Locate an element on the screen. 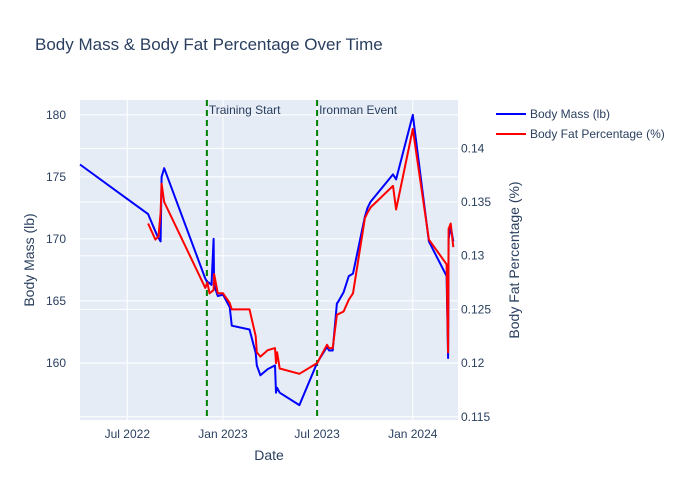 This screenshot has width=700, height=500. legend-item: Body Fat Percentage (%) is located at coordinates (580, 134).